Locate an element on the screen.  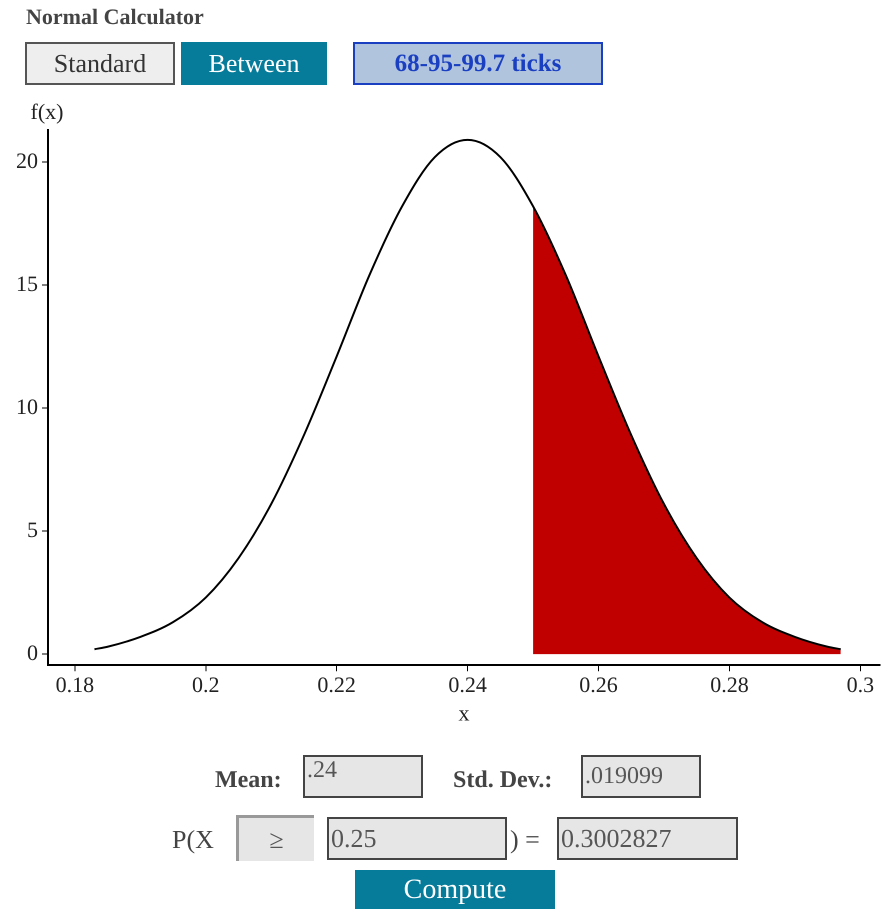
label: Std. Dev.: is located at coordinates (503, 780).